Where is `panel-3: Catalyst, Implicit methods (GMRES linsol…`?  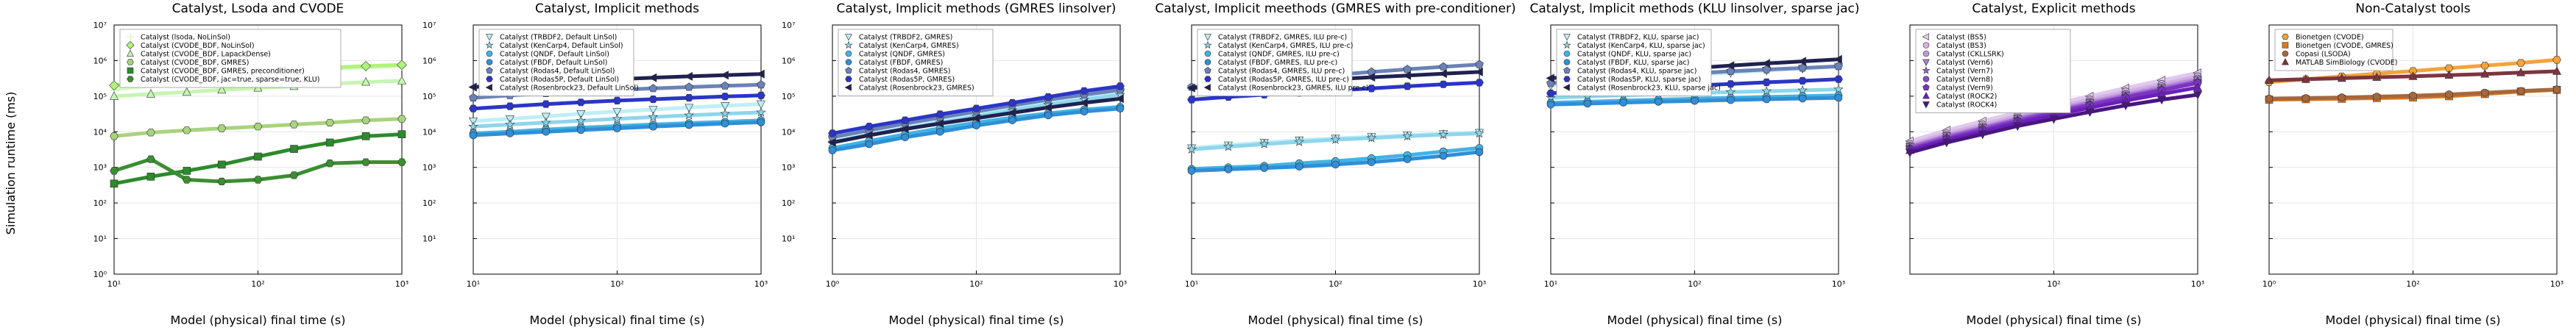
panel-3: Catalyst, Implicit methods (GMRES linsol… is located at coordinates (977, 164).